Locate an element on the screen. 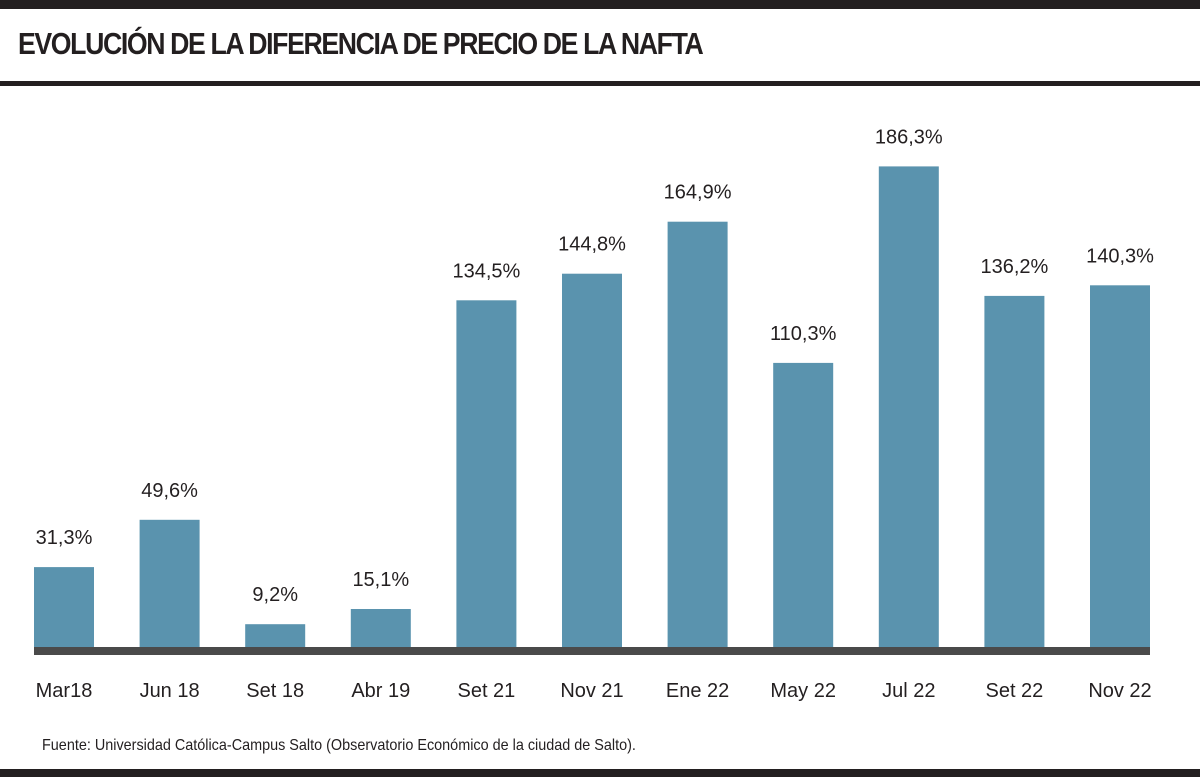 The image size is (1200, 777). category-label: Abr 19 is located at coordinates (380, 691).